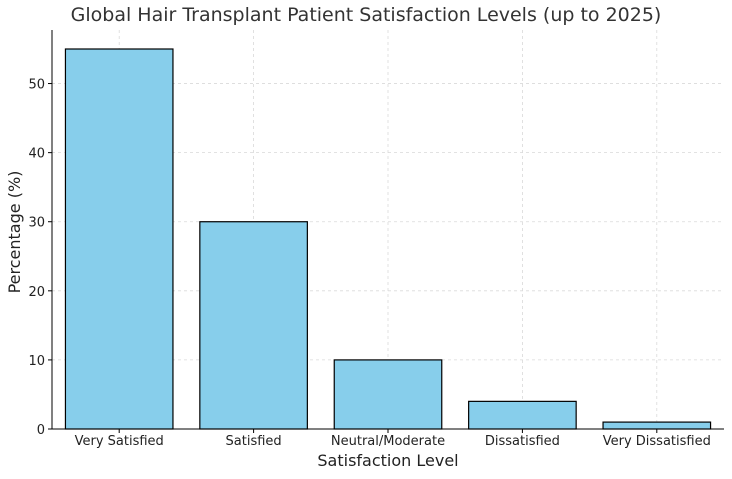  Describe the element at coordinates (36, 361) in the screenshot. I see `y-tick-label: 10` at that location.